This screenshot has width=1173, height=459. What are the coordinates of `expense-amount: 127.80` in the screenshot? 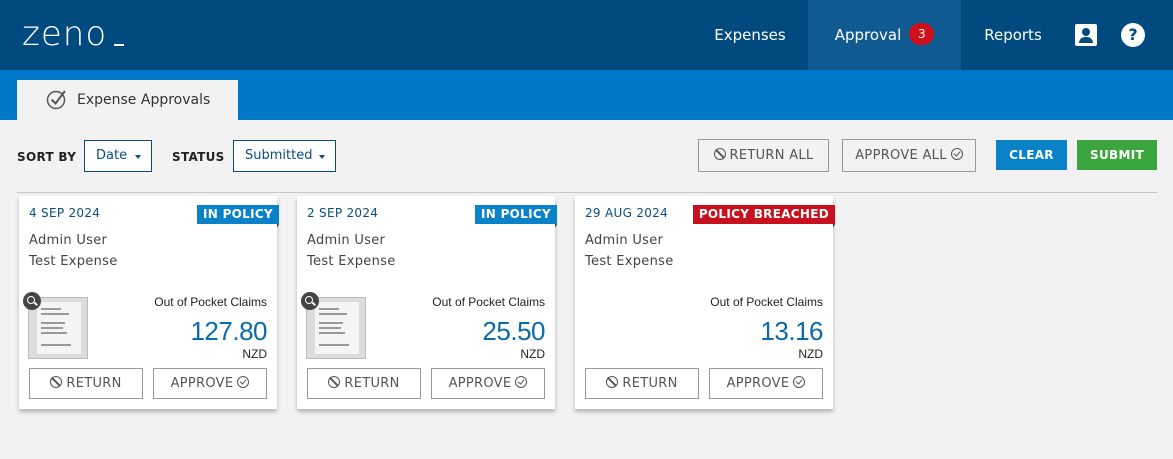 It's located at (228, 331).